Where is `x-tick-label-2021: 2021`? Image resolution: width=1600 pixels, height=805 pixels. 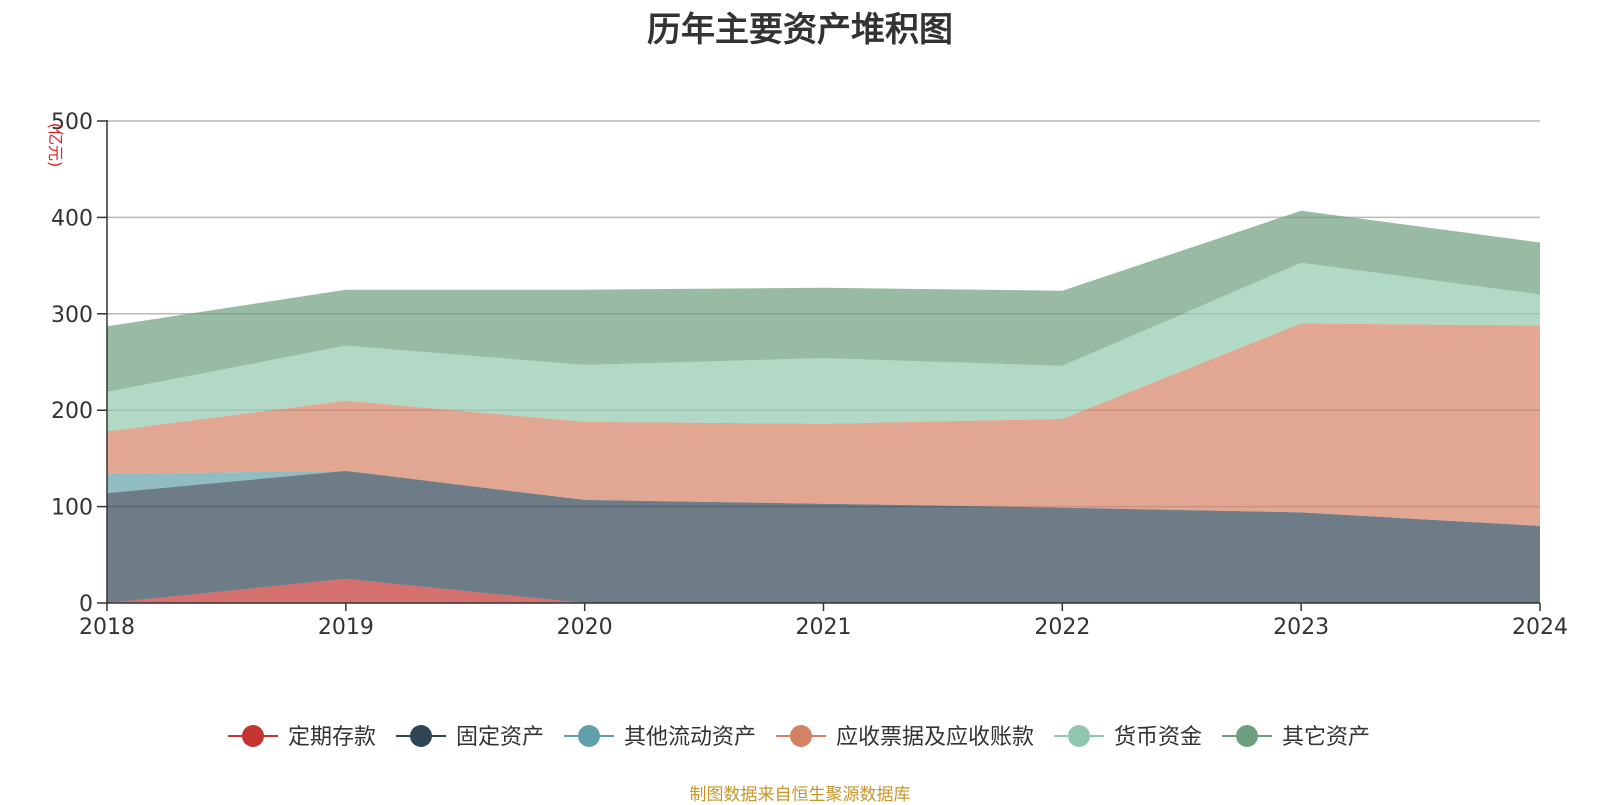
x-tick-label-2021: 2021 is located at coordinates (824, 627).